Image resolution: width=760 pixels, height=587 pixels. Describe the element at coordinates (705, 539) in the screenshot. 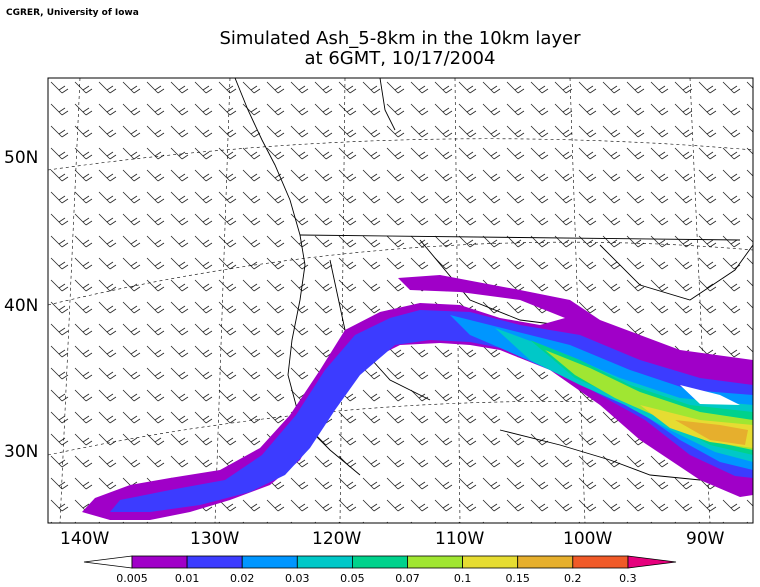

I see `lon-label-90w: 90W` at that location.